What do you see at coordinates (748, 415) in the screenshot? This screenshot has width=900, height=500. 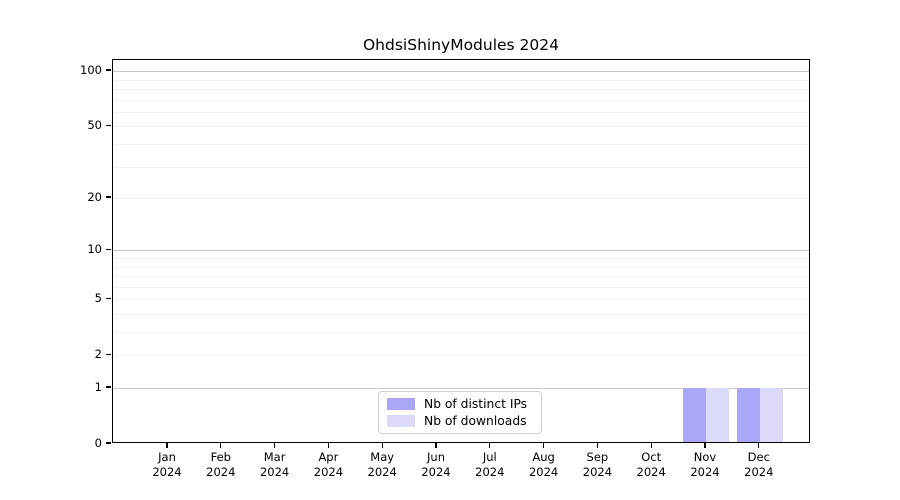 I see `bar-nb-of-distinct-ips-dec` at bounding box center [748, 415].